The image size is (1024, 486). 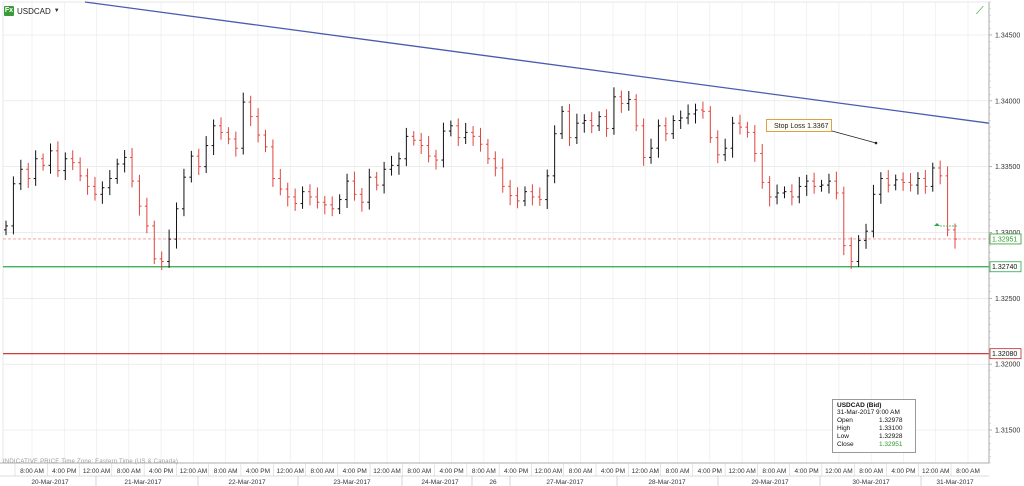 What do you see at coordinates (667, 482) in the screenshot?
I see `date-label: 28-Mar-2017` at bounding box center [667, 482].